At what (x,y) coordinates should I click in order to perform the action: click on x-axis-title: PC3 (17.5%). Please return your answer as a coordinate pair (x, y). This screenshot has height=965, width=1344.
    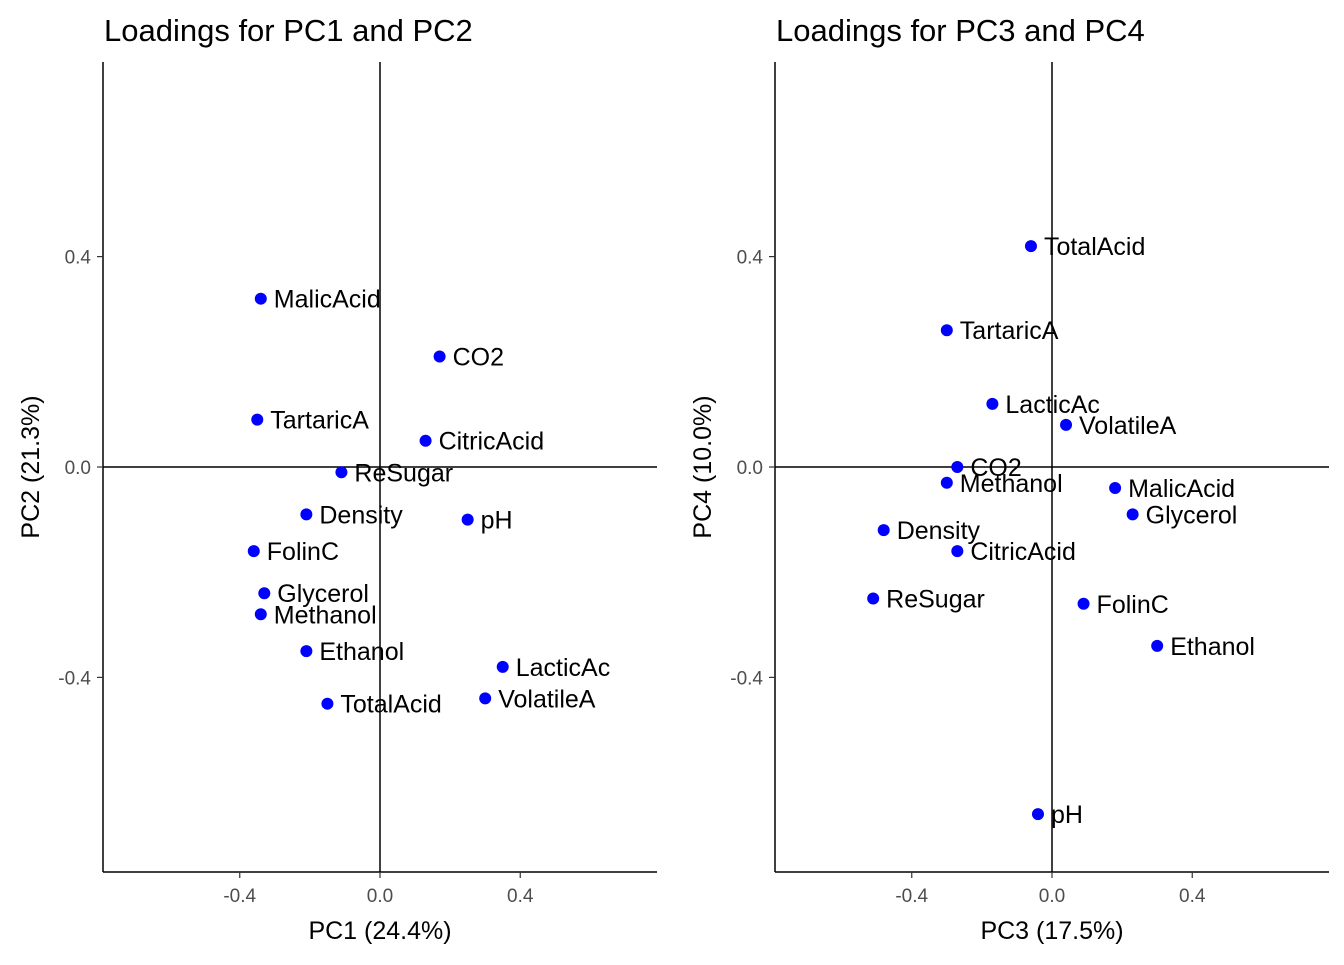
    Looking at the image, I should click on (1051, 931).